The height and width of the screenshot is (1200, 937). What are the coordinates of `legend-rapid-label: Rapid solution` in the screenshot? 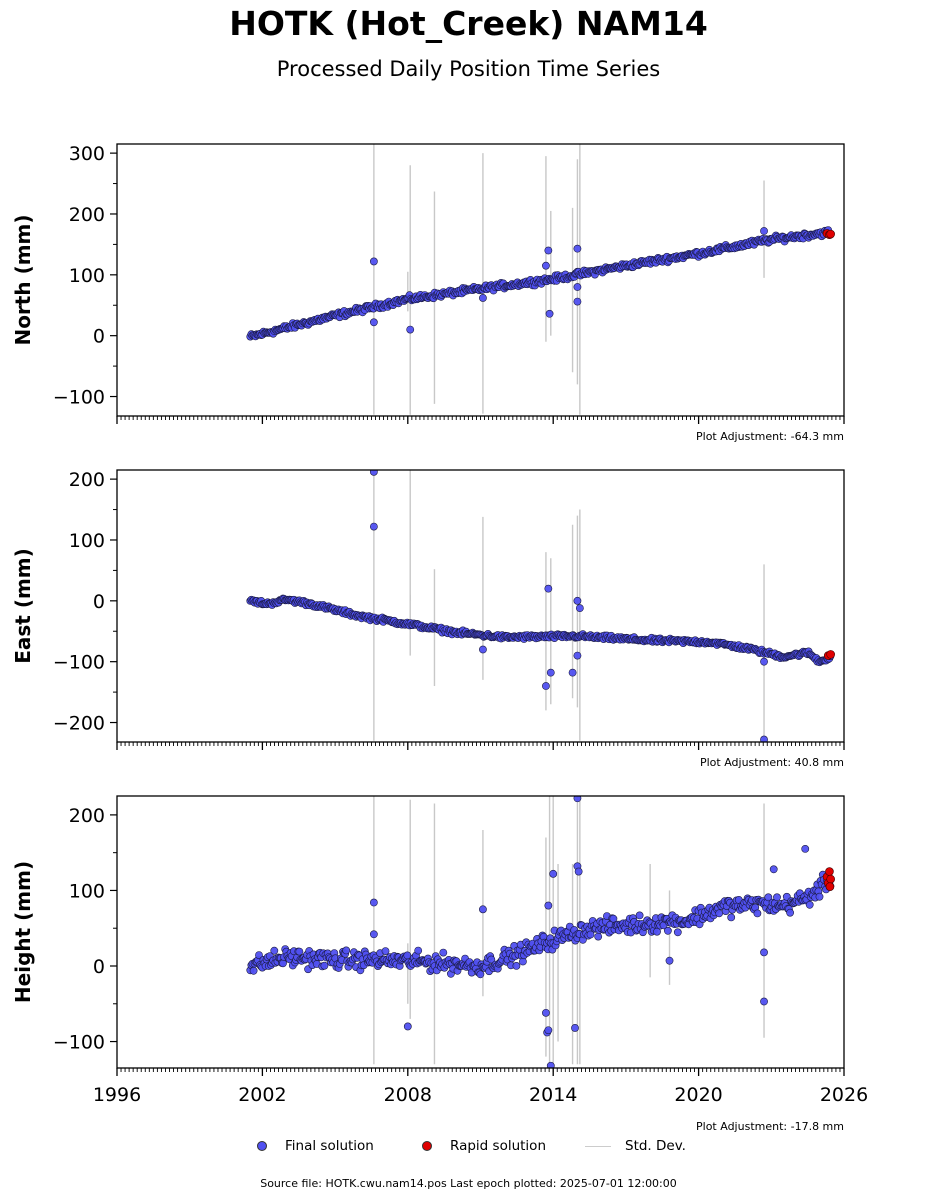 It's located at (498, 1146).